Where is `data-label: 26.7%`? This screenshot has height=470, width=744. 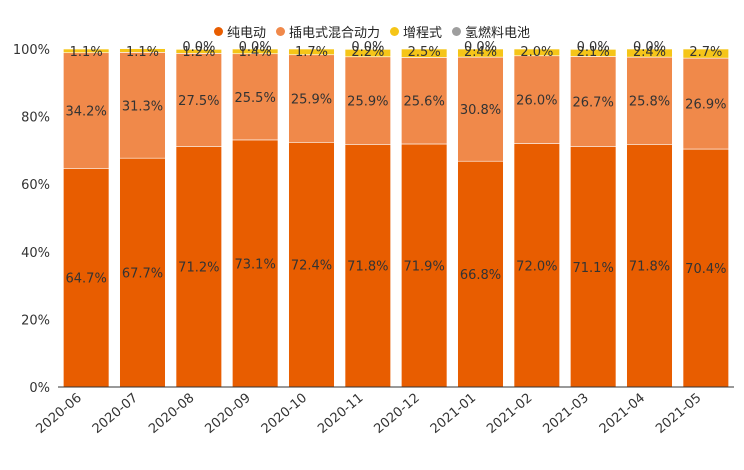
data-label: 26.7% is located at coordinates (593, 103).